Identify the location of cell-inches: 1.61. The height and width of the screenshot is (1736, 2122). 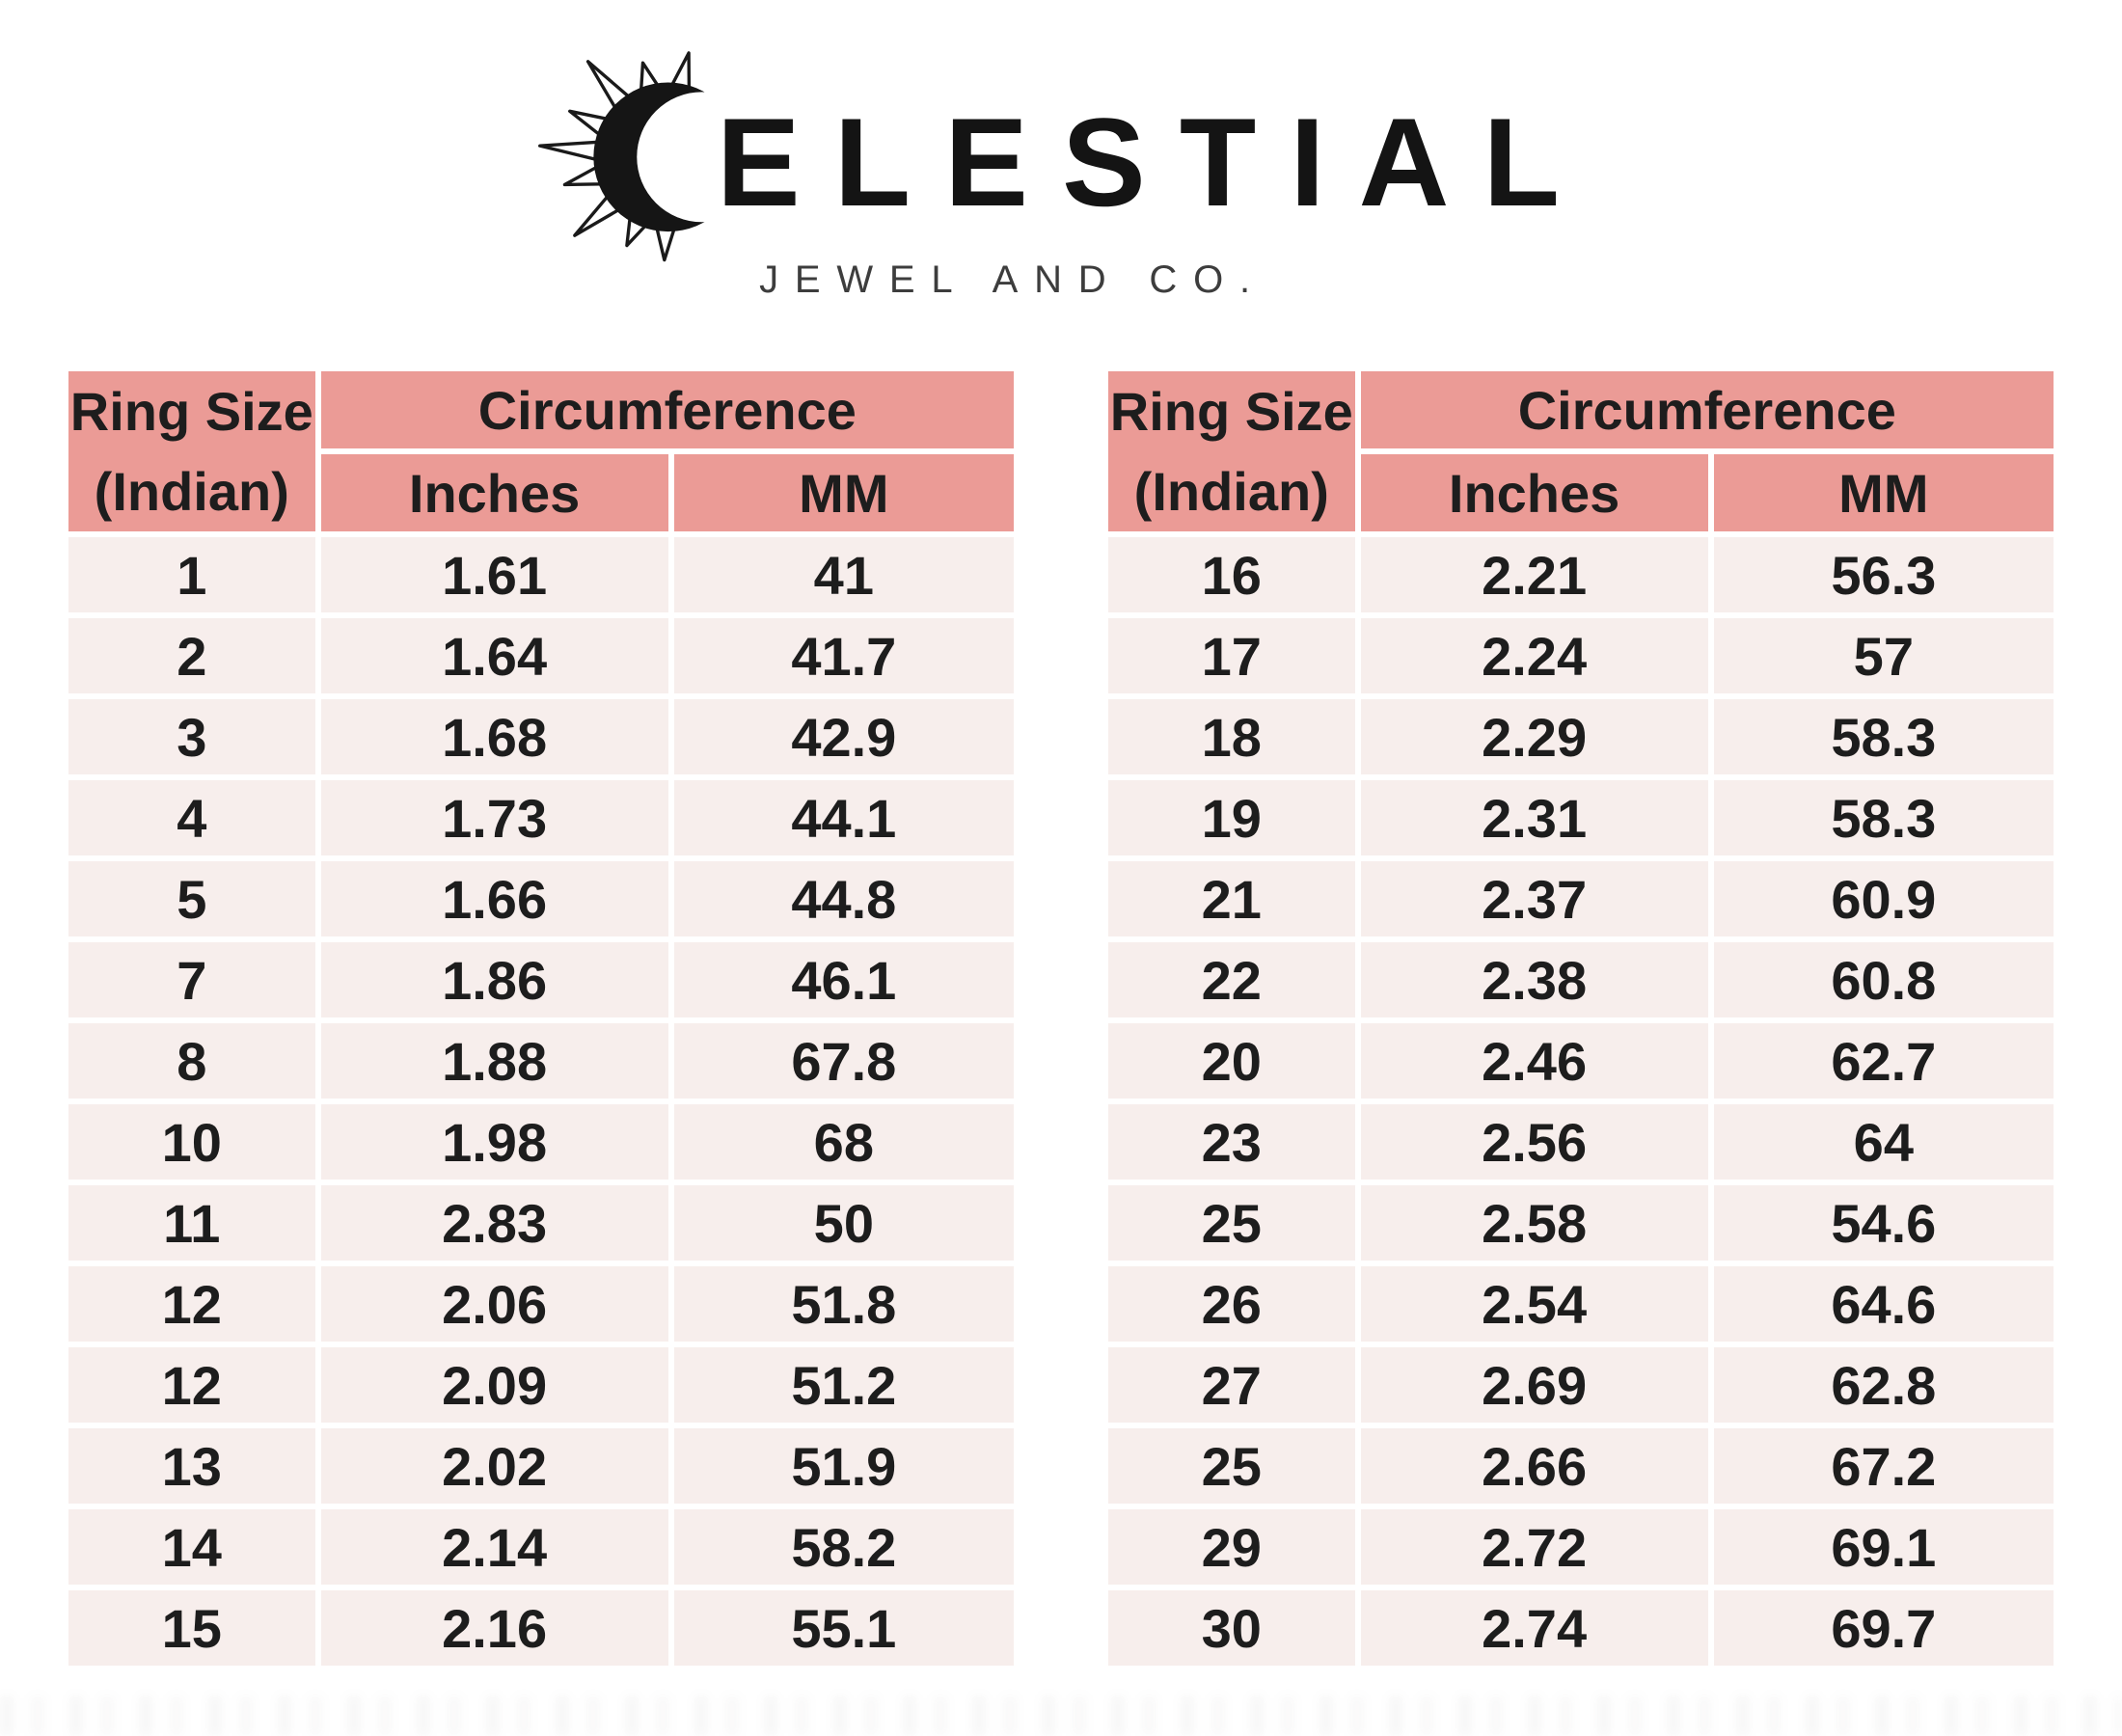
(494, 575).